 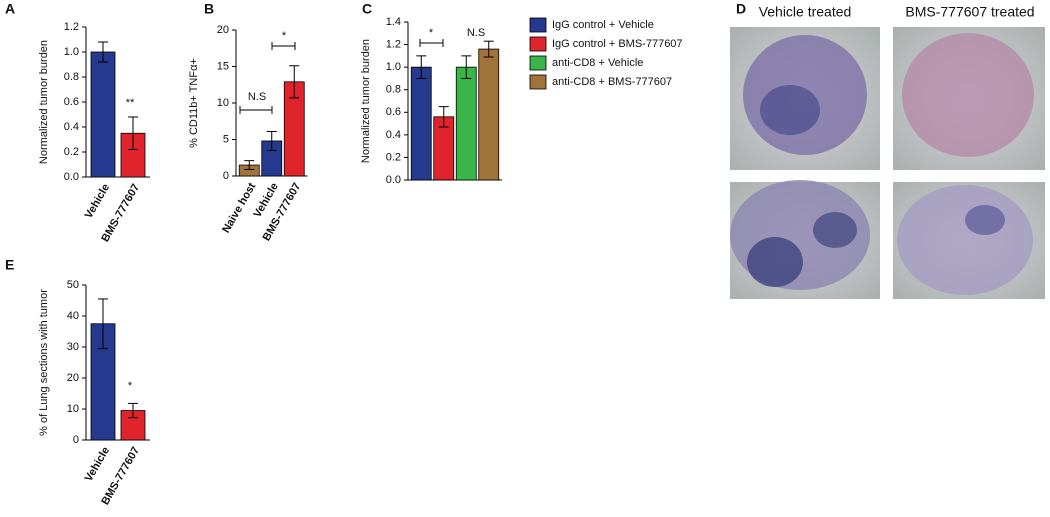 What do you see at coordinates (73, 347) in the screenshot?
I see `y-tick-label: 30` at bounding box center [73, 347].